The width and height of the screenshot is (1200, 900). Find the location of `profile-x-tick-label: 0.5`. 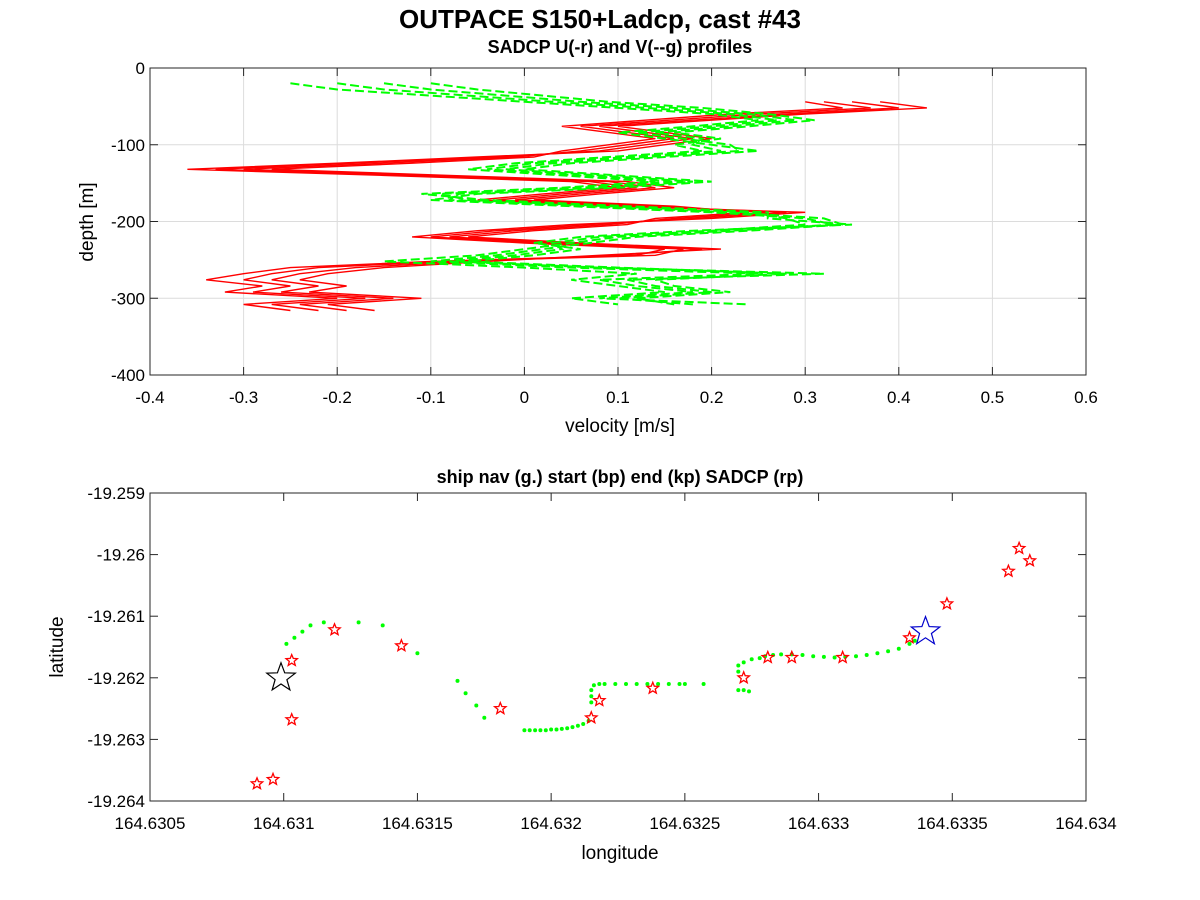

profile-x-tick-label: 0.5 is located at coordinates (993, 397).